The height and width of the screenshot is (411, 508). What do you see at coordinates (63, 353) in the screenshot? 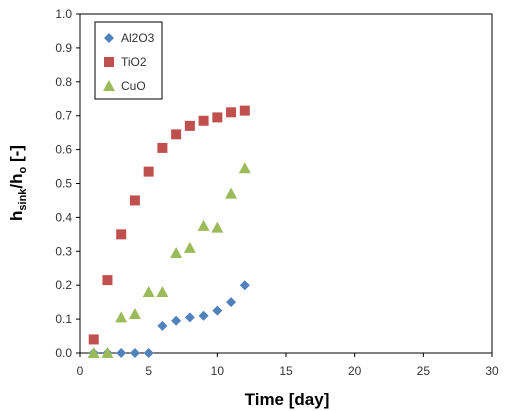
I see `y-tick-label: 0.0` at bounding box center [63, 353].